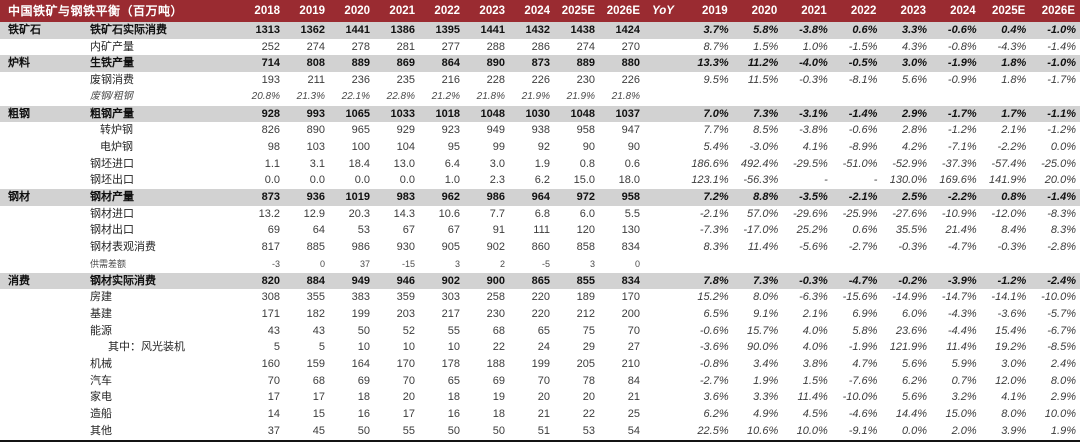 The image size is (1080, 447). What do you see at coordinates (578, 264) in the screenshot?
I see `value-cell: 3` at bounding box center [578, 264].